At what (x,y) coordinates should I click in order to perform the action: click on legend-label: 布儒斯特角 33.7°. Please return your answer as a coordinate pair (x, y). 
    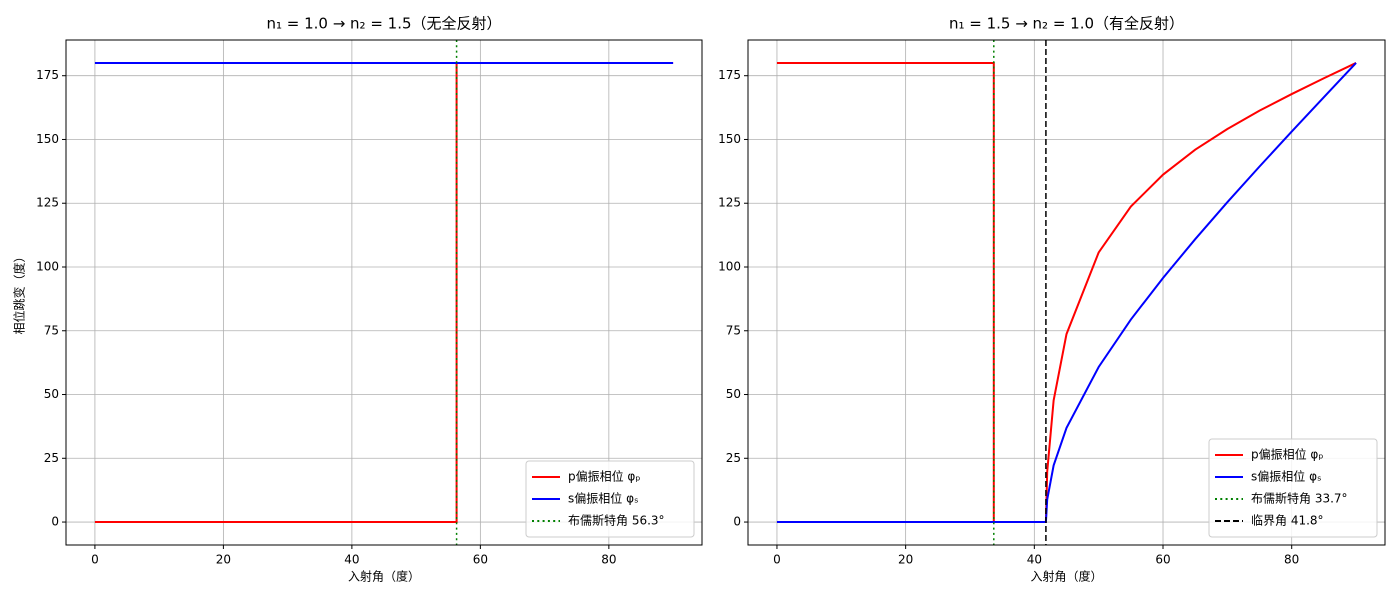
    Looking at the image, I should click on (1299, 498).